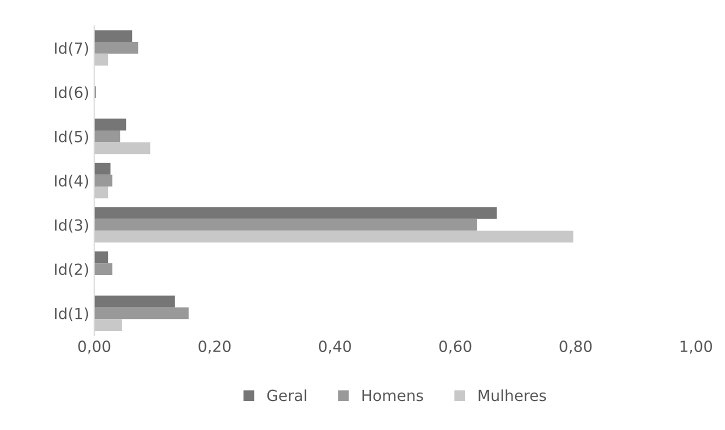 The width and height of the screenshot is (725, 430). Describe the element at coordinates (71, 137) in the screenshot. I see `y-tick-label: Id(5)` at that location.